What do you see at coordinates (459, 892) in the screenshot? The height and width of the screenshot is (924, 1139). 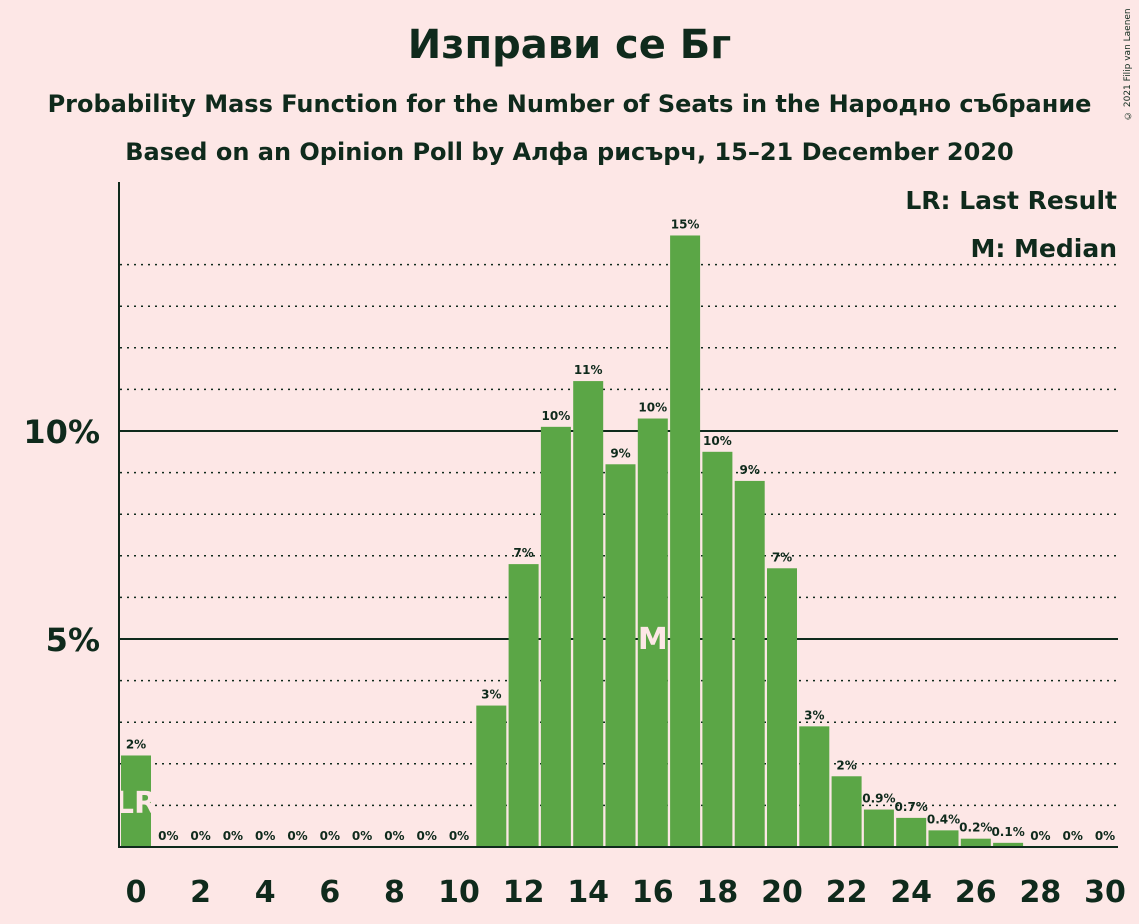 I see `x-tick-10: 10` at bounding box center [459, 892].